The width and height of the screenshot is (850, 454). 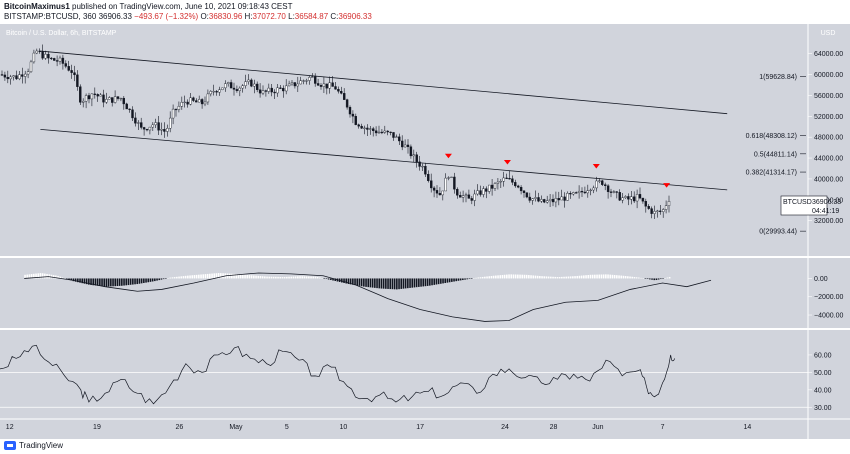 I want to click on chart-title: Bitcoin / U.S. Dollar, 6h, BITSTAMP, so click(x=61, y=33).